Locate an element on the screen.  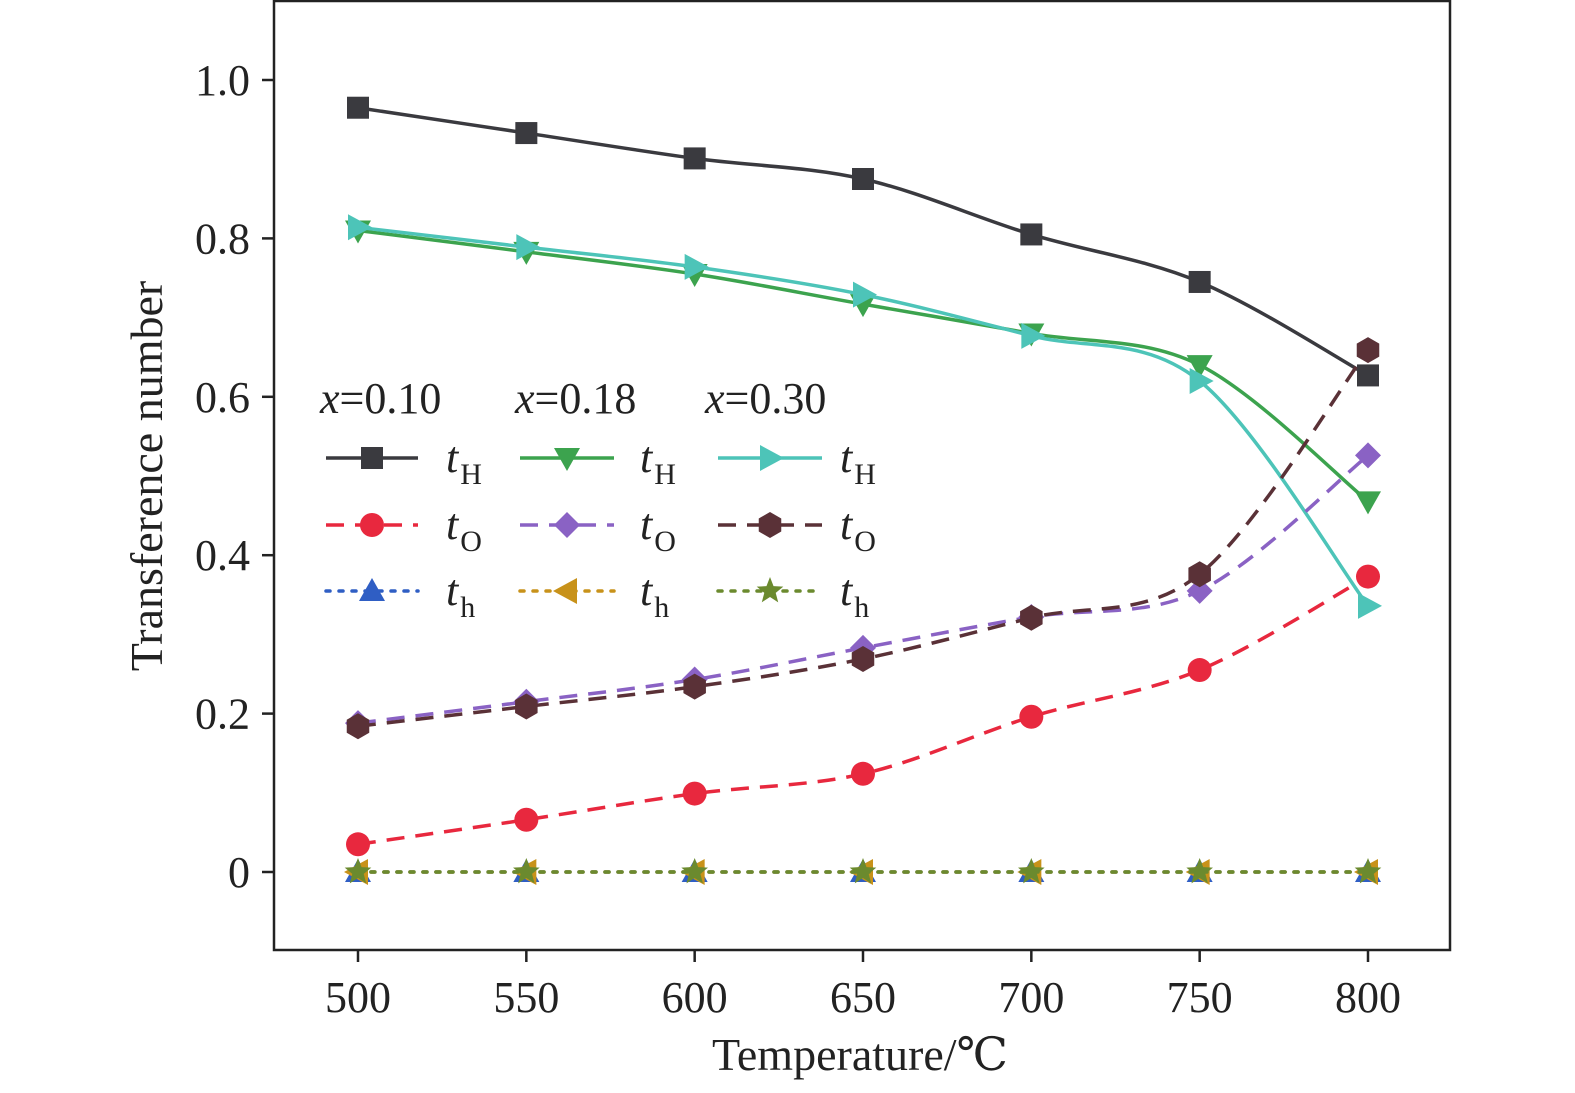
y-tick-label: 1.0 is located at coordinates (222, 80).